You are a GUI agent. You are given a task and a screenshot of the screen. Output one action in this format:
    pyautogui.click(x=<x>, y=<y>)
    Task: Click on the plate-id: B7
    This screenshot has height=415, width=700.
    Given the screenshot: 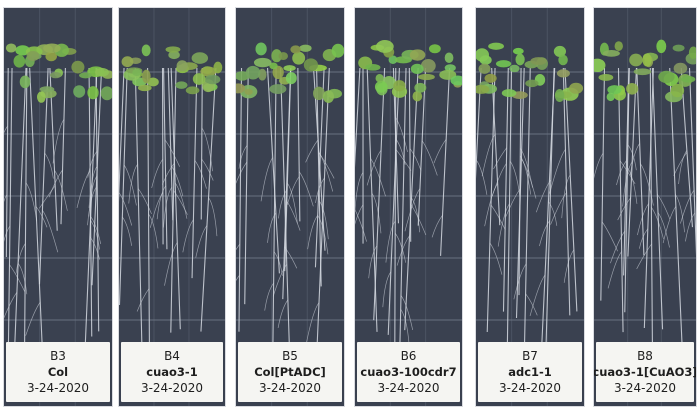 What is the action you would take?
    pyautogui.click(x=530, y=356)
    